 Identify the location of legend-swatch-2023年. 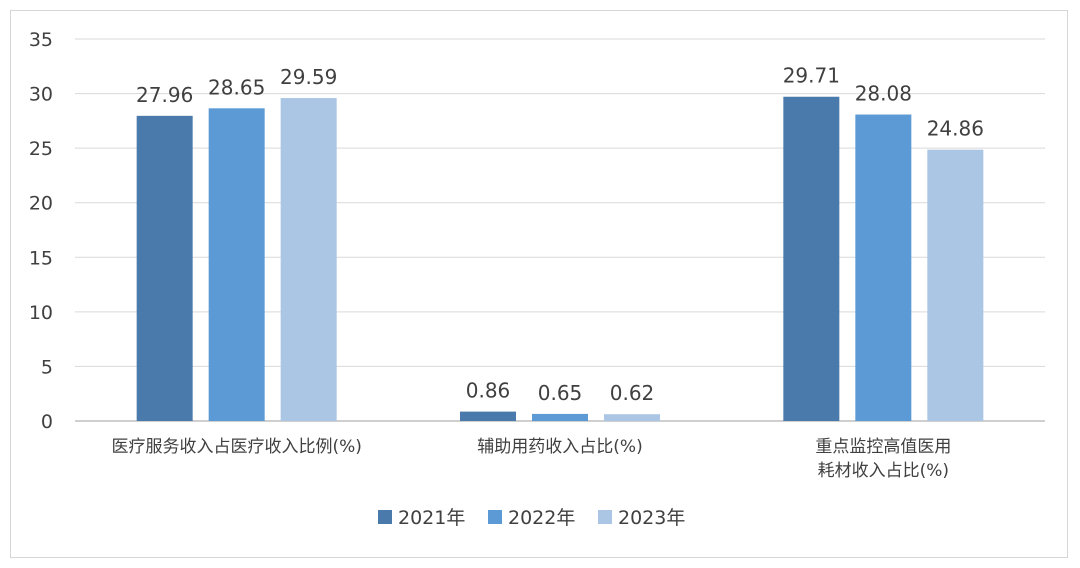
(605, 517).